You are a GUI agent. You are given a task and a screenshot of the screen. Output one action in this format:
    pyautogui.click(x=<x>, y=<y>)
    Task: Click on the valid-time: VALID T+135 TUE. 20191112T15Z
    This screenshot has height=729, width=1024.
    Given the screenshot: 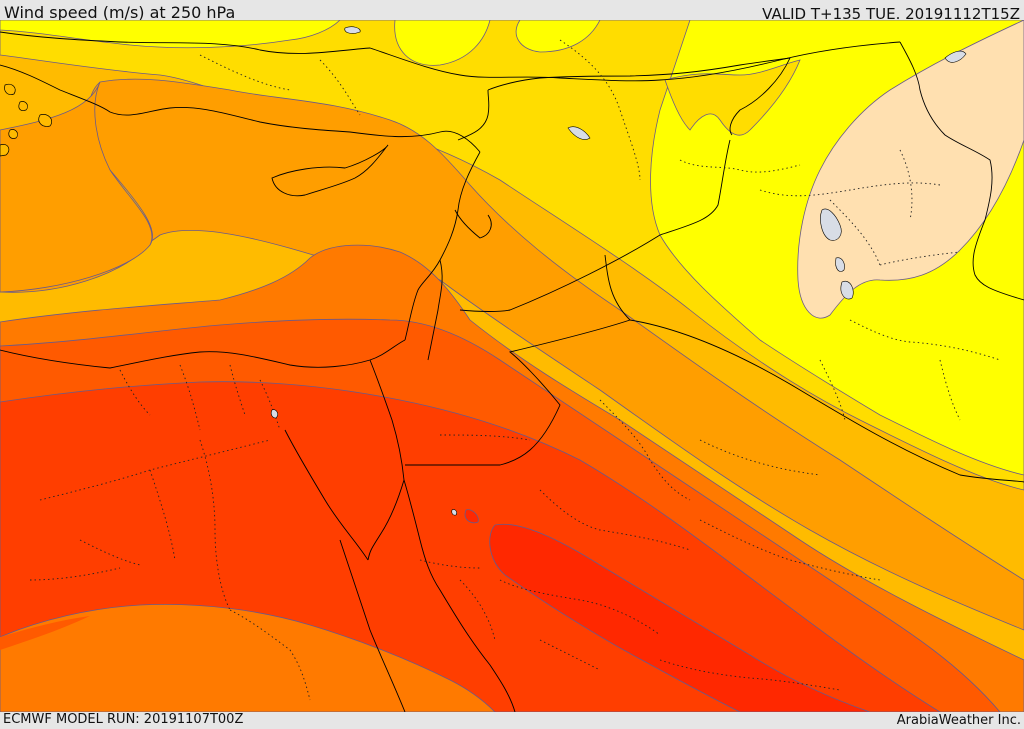 What is the action you would take?
    pyautogui.click(x=891, y=14)
    